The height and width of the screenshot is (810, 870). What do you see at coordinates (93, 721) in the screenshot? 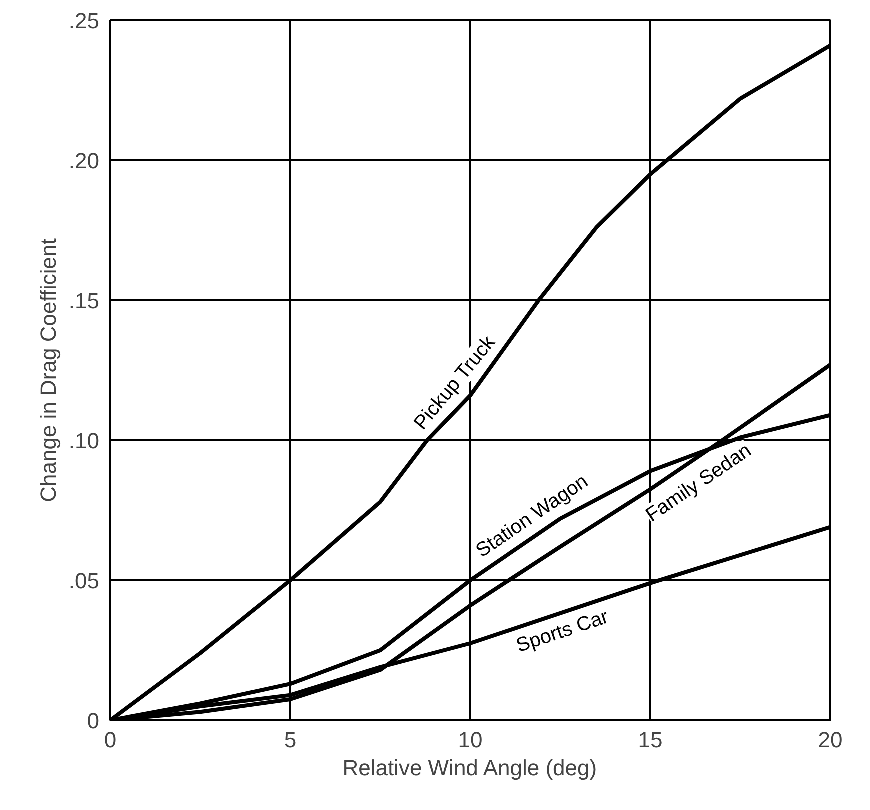
I see `y-tick-label: 0` at bounding box center [93, 721].